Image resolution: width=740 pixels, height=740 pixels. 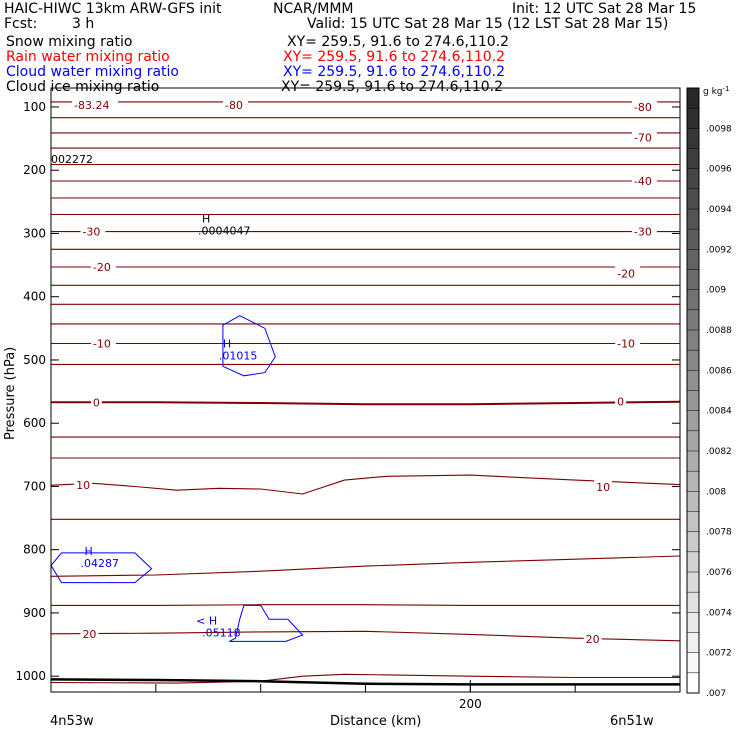 What do you see at coordinates (365, 682) in the screenshot?
I see `ground-line` at bounding box center [365, 682].